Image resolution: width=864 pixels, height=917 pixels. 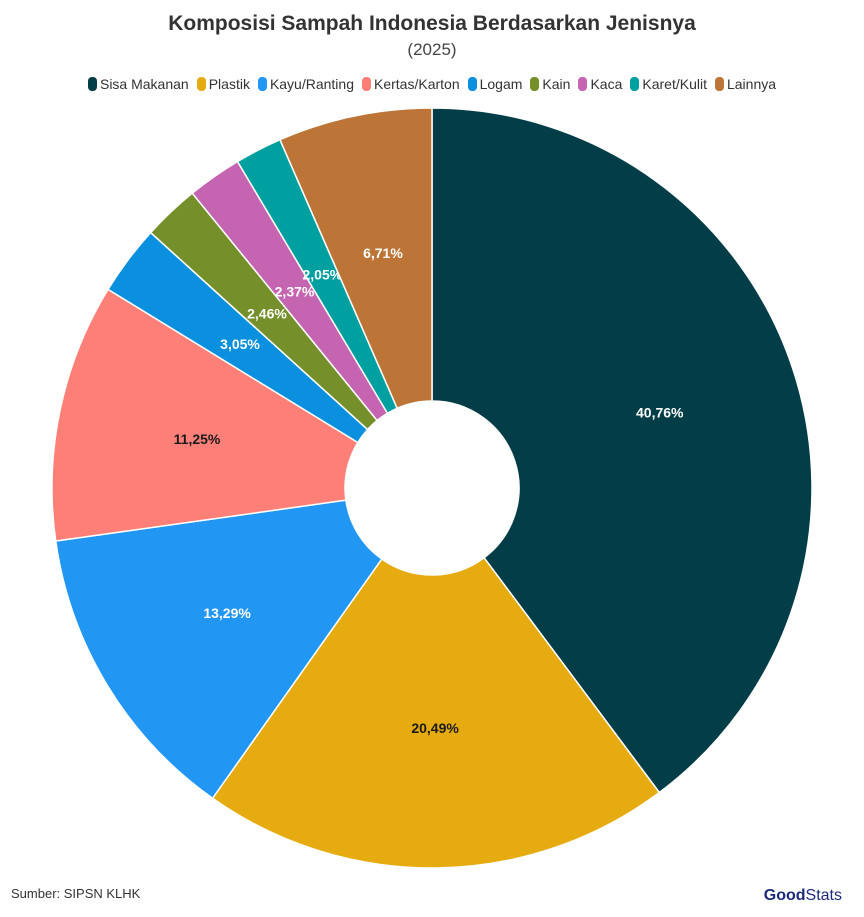 I want to click on legend-item: Kayu/Ranting, so click(x=305, y=84).